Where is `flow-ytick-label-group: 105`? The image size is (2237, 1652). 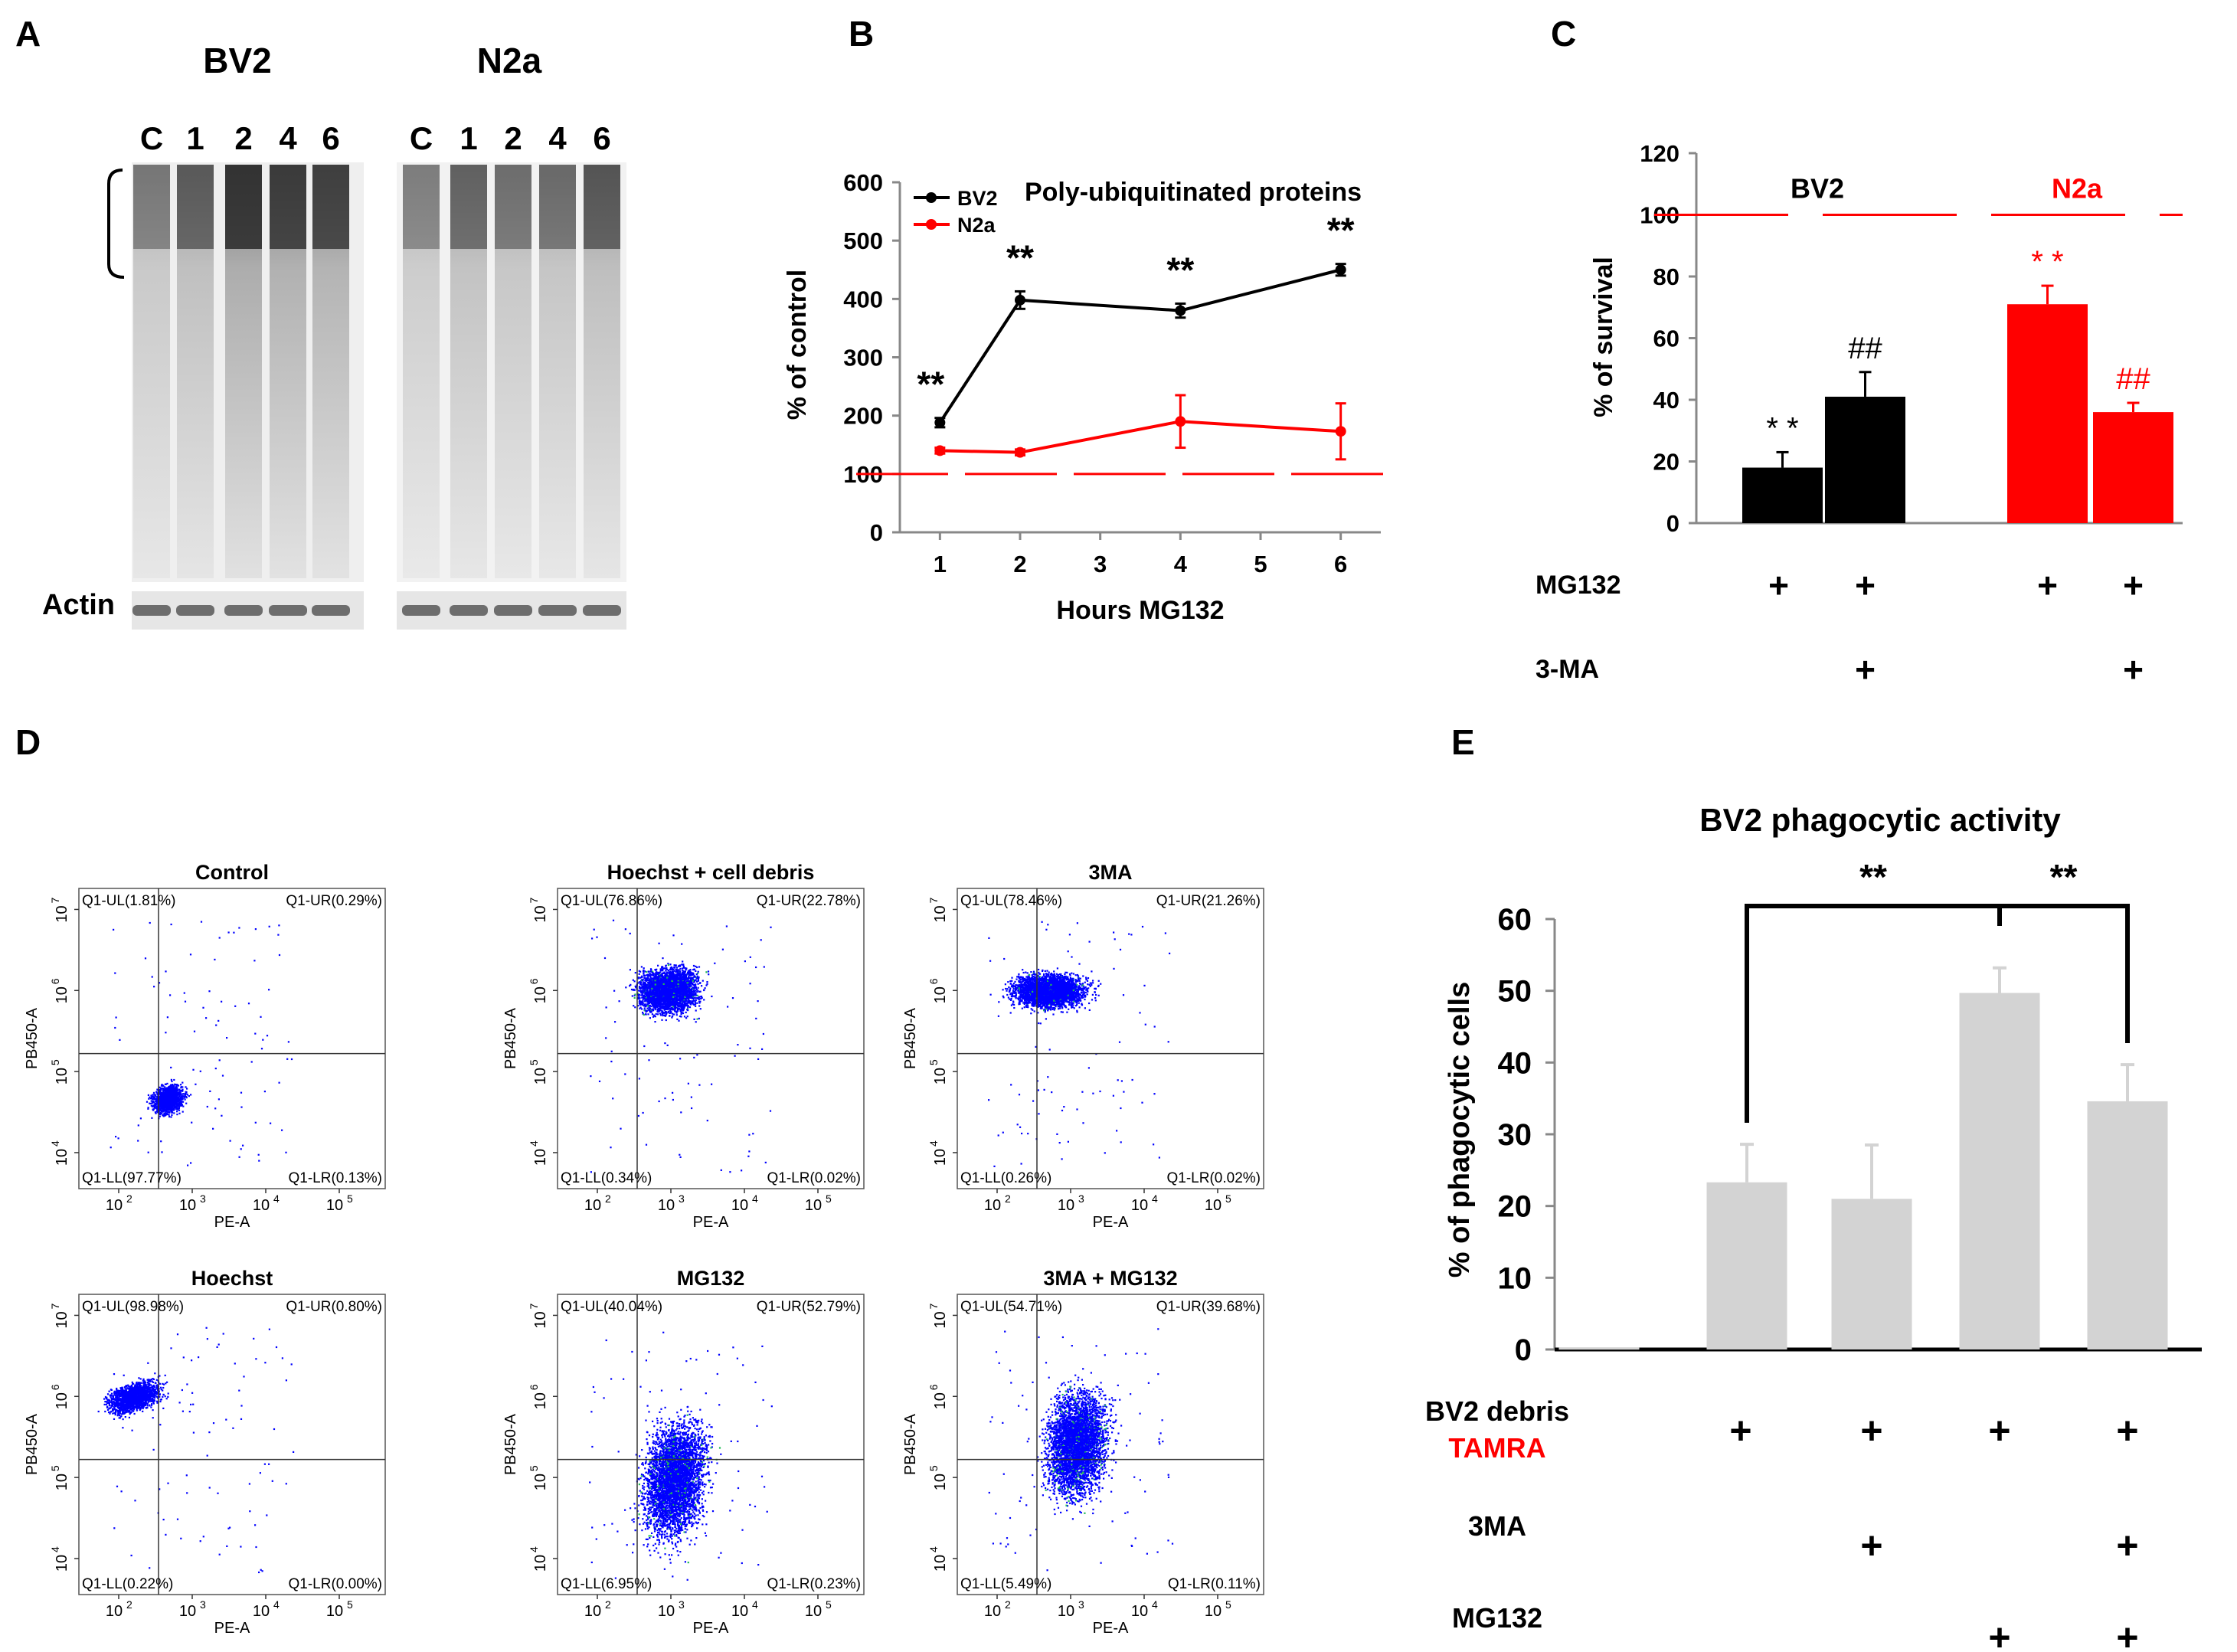
flow-ytick-label-group: 105 is located at coordinates (59, 1071).